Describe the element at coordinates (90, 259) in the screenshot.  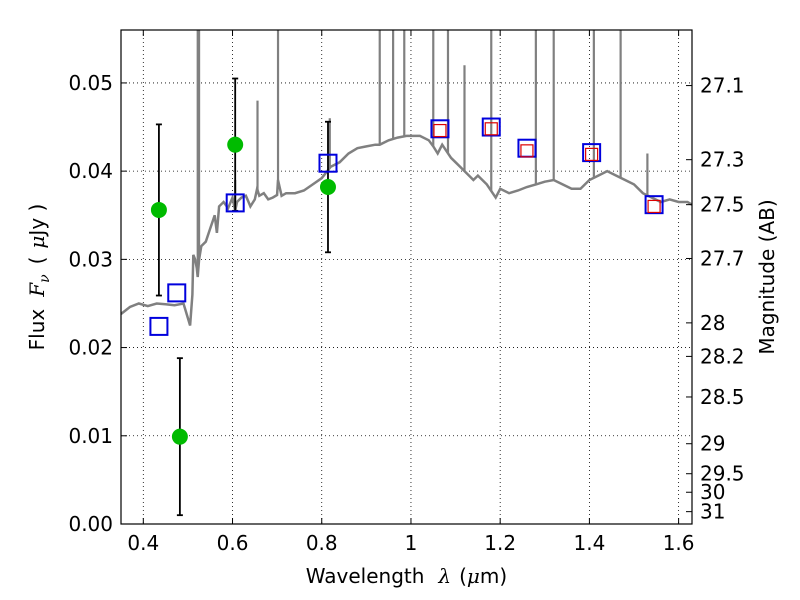
I see `y-tick-label: 0.03` at that location.